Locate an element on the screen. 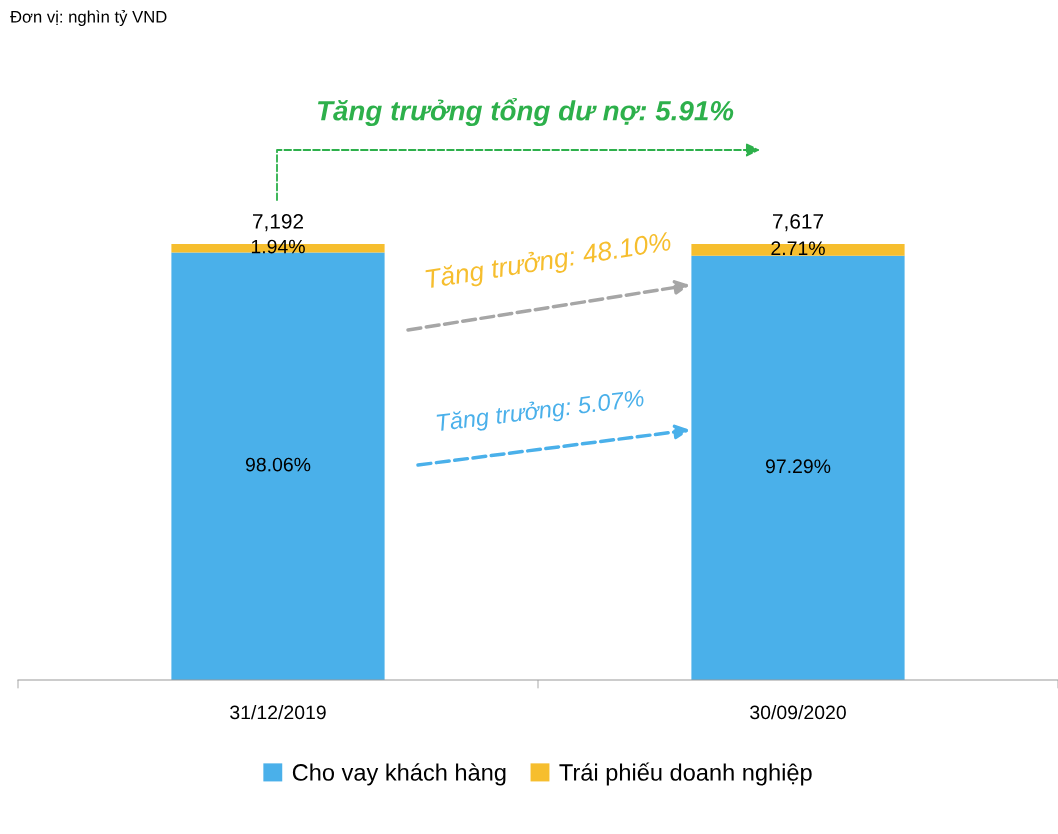 The height and width of the screenshot is (834, 1058). data-label: 2.71% is located at coordinates (798, 248).